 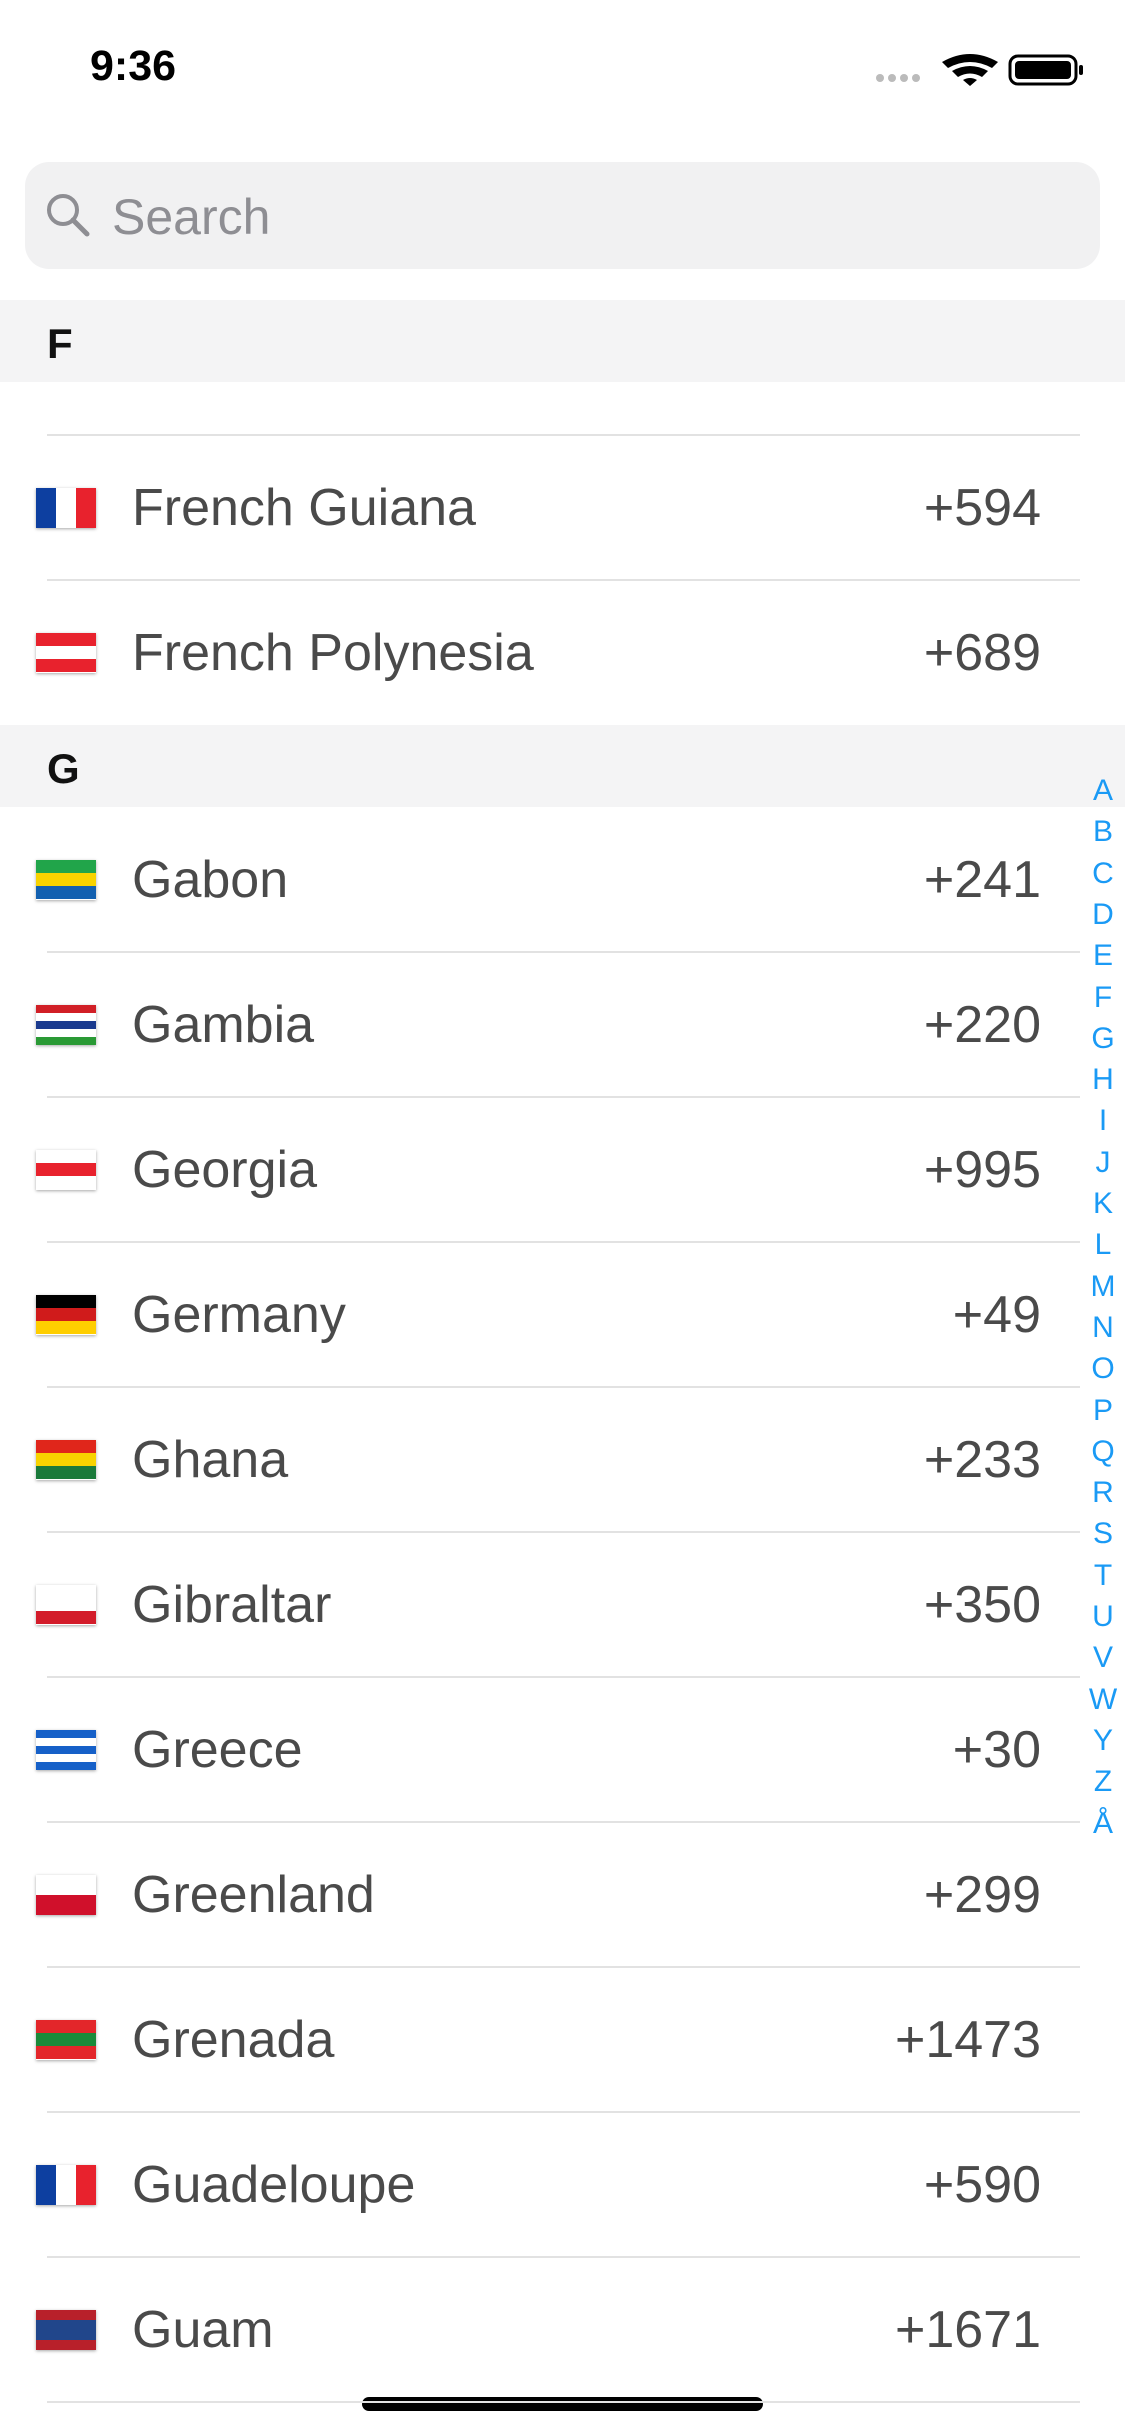 I want to click on index-letter: K, so click(x=1102, y=1203).